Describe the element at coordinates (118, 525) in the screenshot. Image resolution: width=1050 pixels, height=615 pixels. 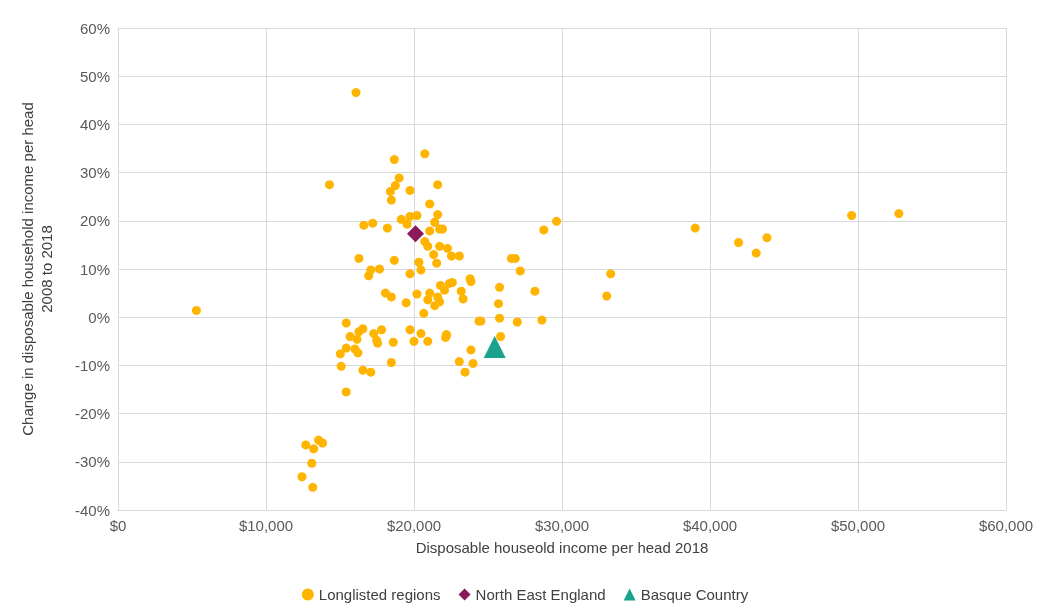
I see `x-tick-label: $0` at that location.